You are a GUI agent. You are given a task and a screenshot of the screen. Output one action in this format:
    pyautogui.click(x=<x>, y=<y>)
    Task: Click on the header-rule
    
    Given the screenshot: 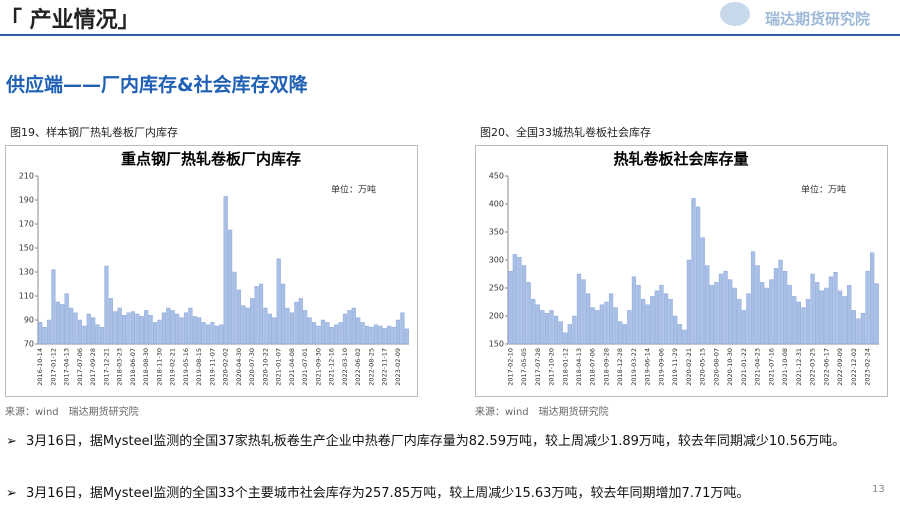 What is the action you would take?
    pyautogui.click(x=450, y=35)
    